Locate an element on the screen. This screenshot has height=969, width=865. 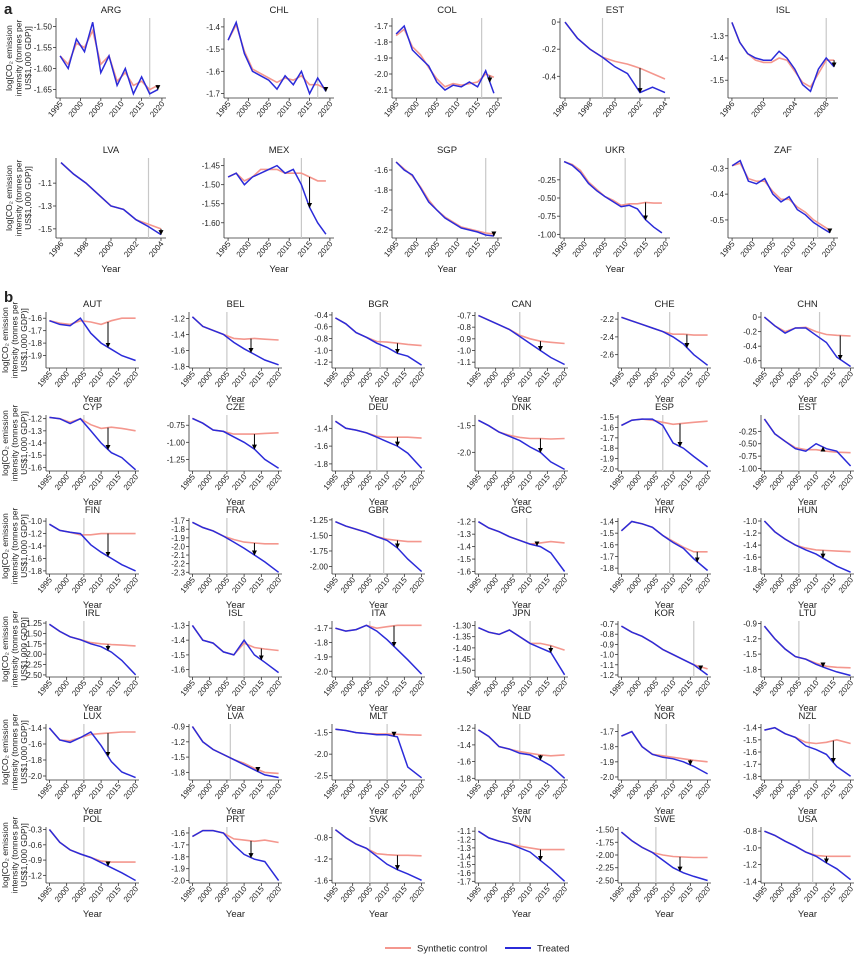
y-tick-label: -0.7 is located at coordinates (607, 624).